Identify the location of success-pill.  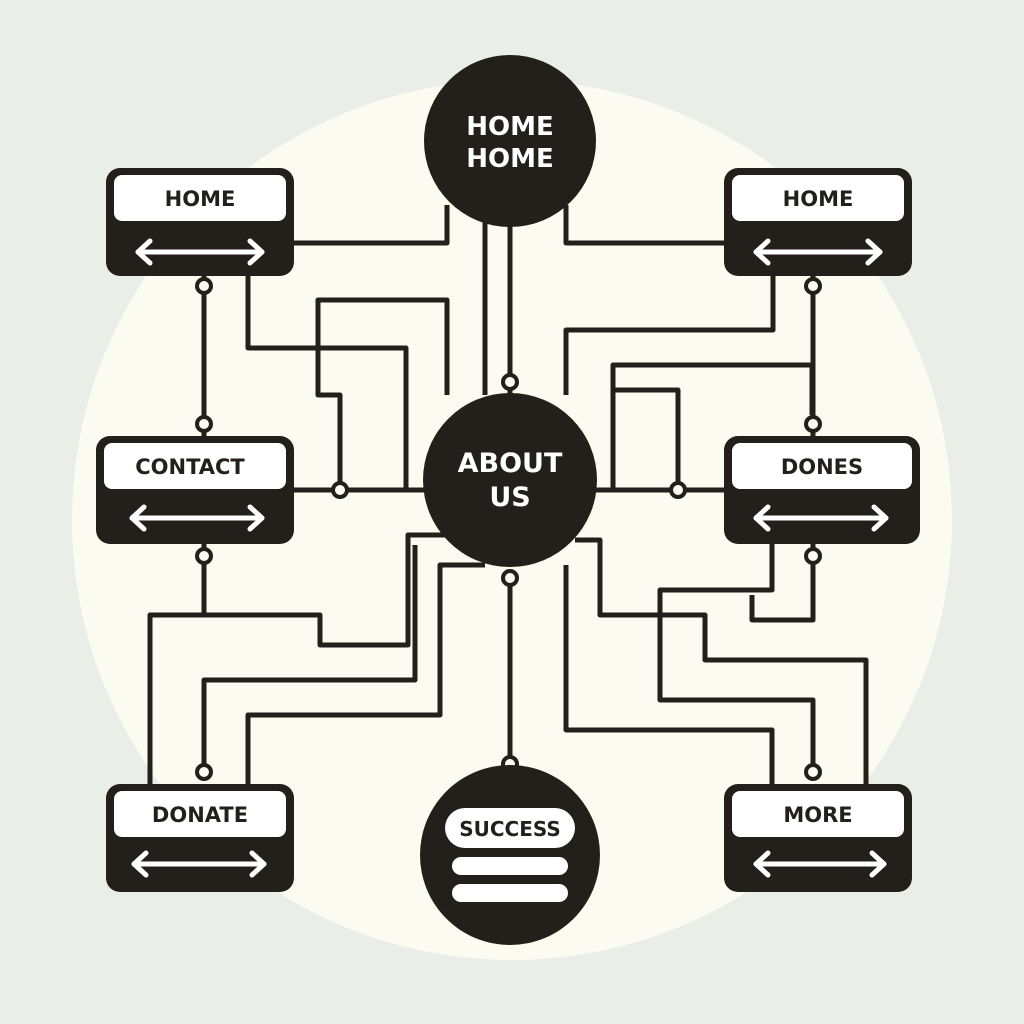
(510, 828).